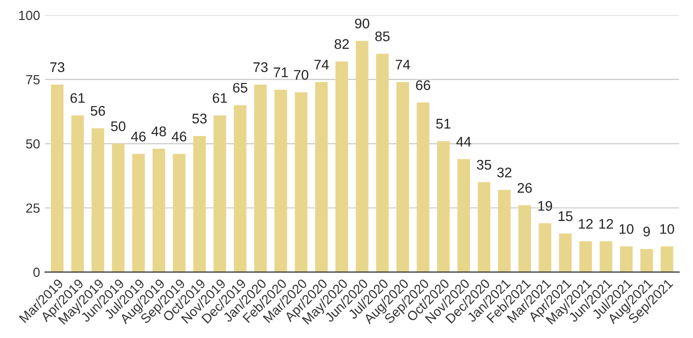  What do you see at coordinates (545, 205) in the screenshot?
I see `data-label: 19` at bounding box center [545, 205].